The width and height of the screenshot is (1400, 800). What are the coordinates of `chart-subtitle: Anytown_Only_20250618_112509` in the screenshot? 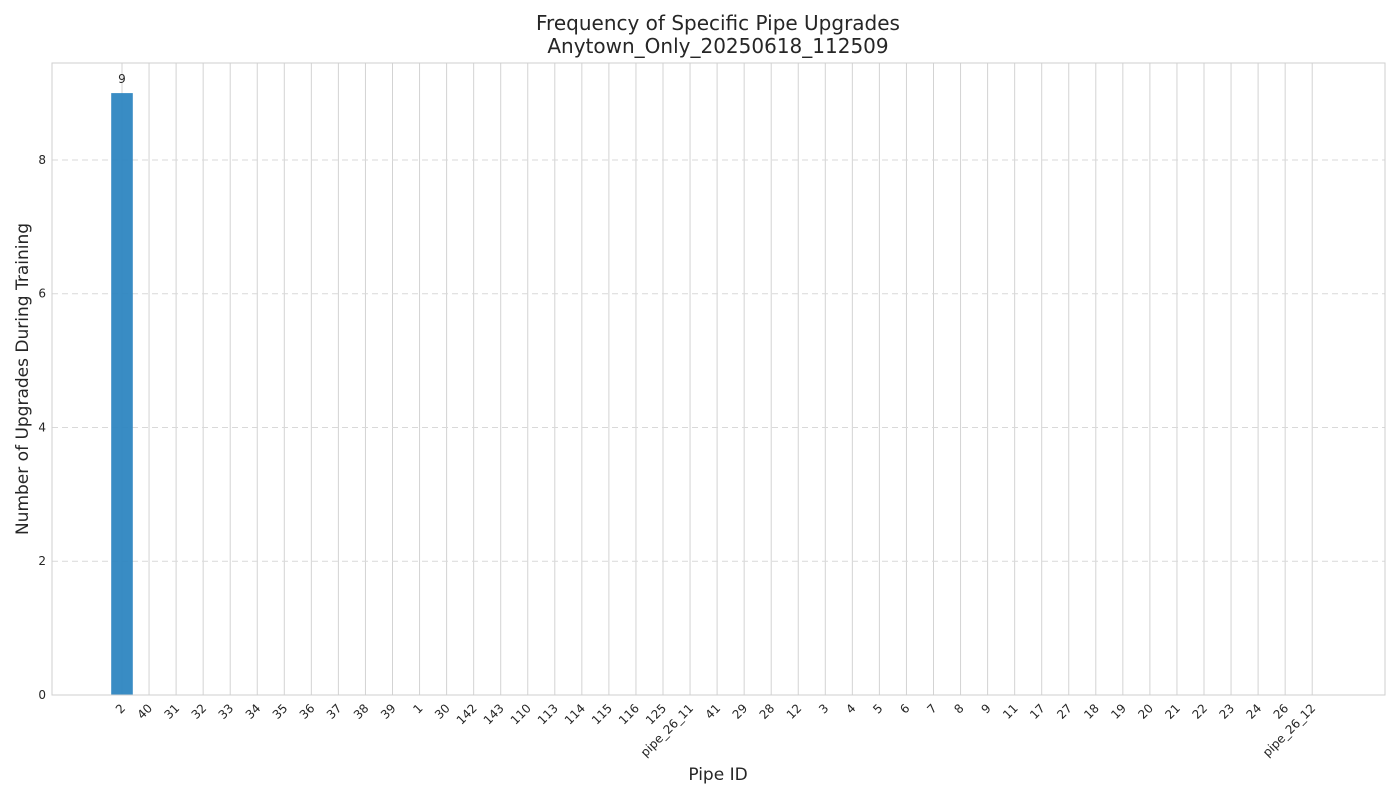 It's located at (717, 46).